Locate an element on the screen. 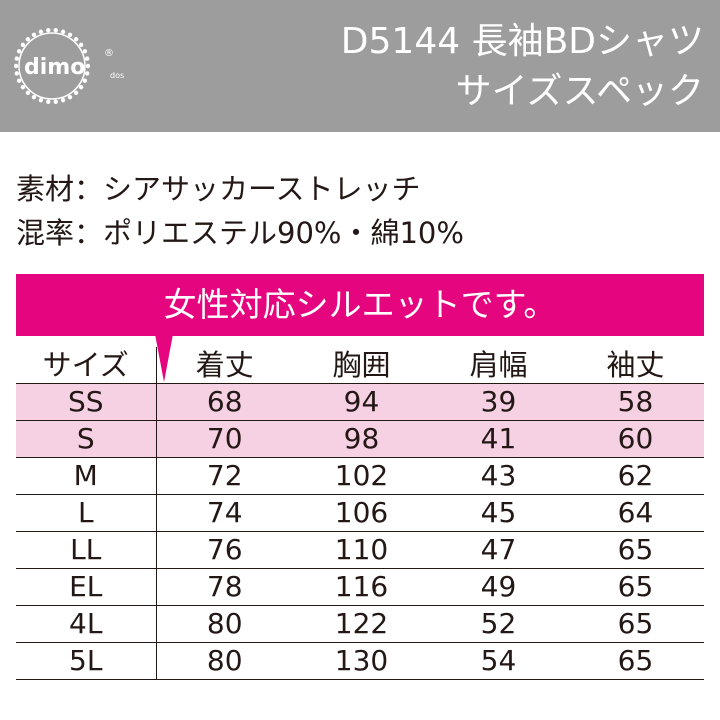 This screenshot has width=720, height=720. table-row: SS 68 94 39 58 is located at coordinates (360, 402).